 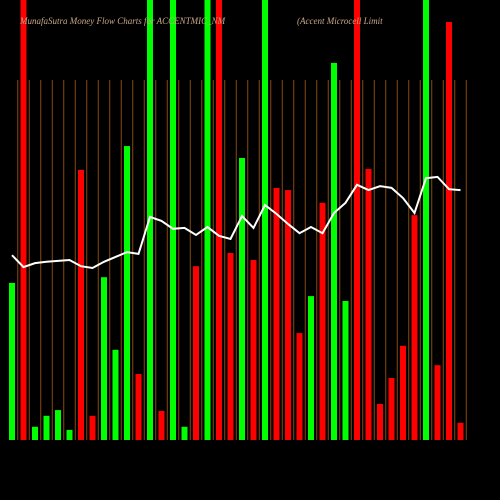 What do you see at coordinates (340, 21) in the screenshot?
I see `chart-subtitle: (Accent Microcell Limit` at bounding box center [340, 21].